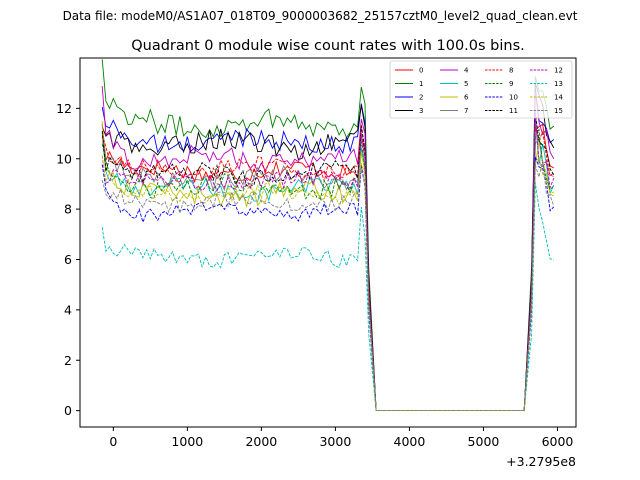  What do you see at coordinates (421, 84) in the screenshot?
I see `legend-label-1: 1` at bounding box center [421, 84].